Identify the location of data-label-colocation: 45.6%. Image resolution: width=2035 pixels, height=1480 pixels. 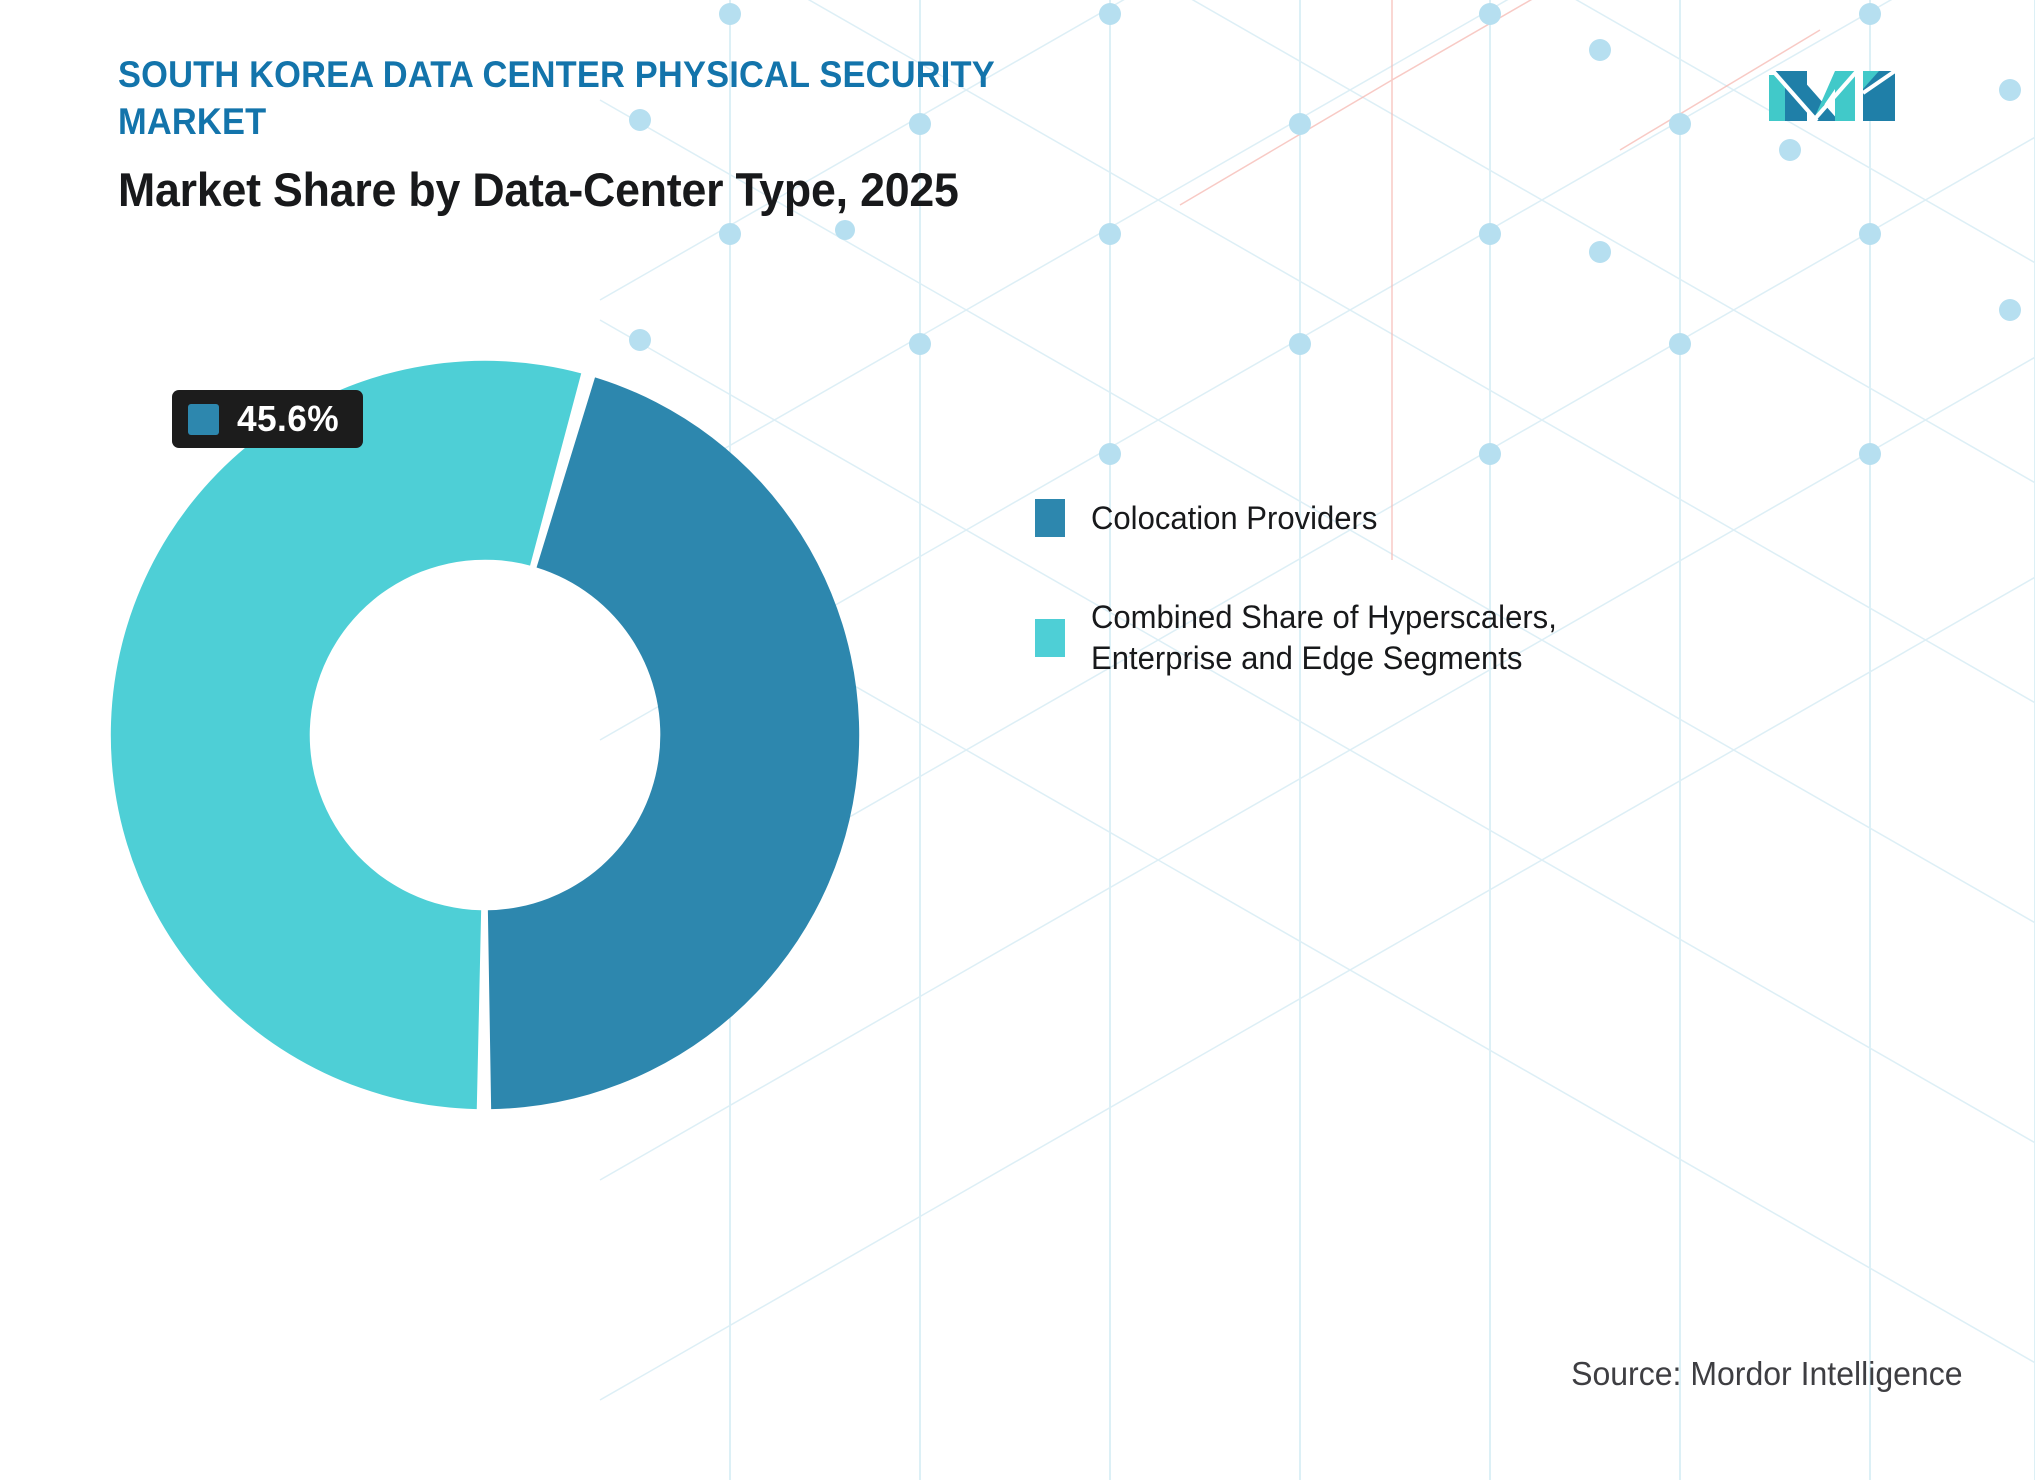
(268, 419).